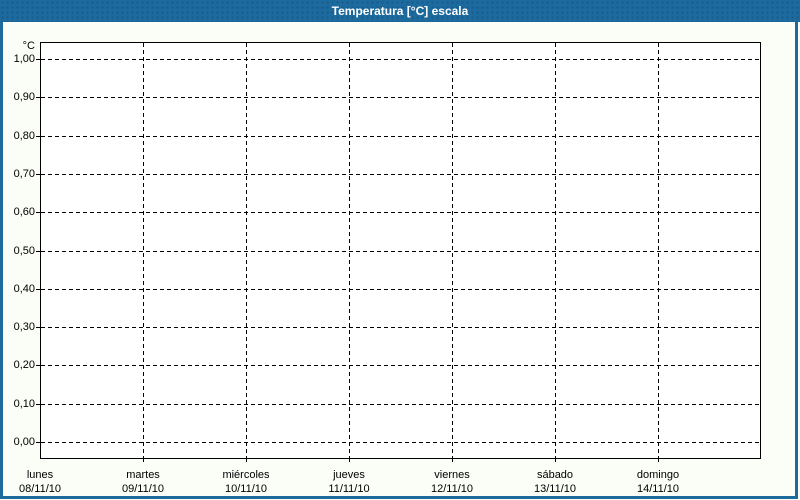 The height and width of the screenshot is (500, 800). I want to click on x-day-label: lunes, so click(40, 475).